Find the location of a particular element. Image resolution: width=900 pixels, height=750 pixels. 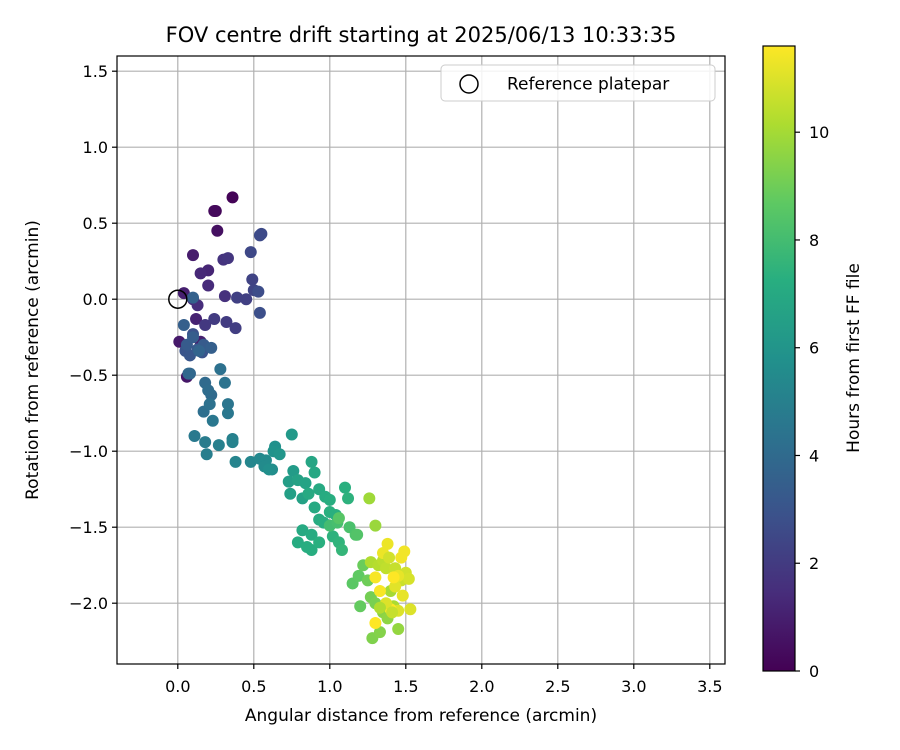

legend-box is located at coordinates (578, 83).